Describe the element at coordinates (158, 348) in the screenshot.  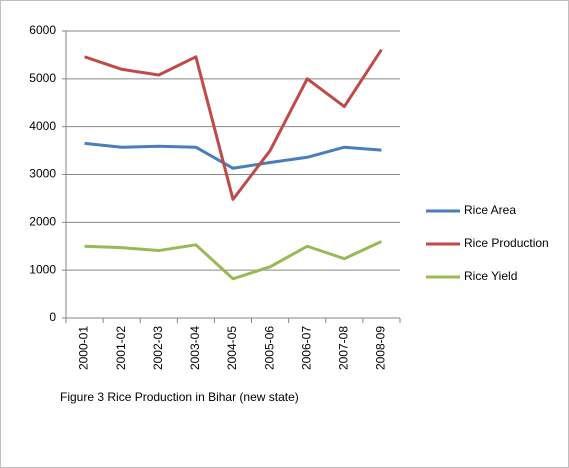
I see `x-tick-label: 2002-03` at that location.